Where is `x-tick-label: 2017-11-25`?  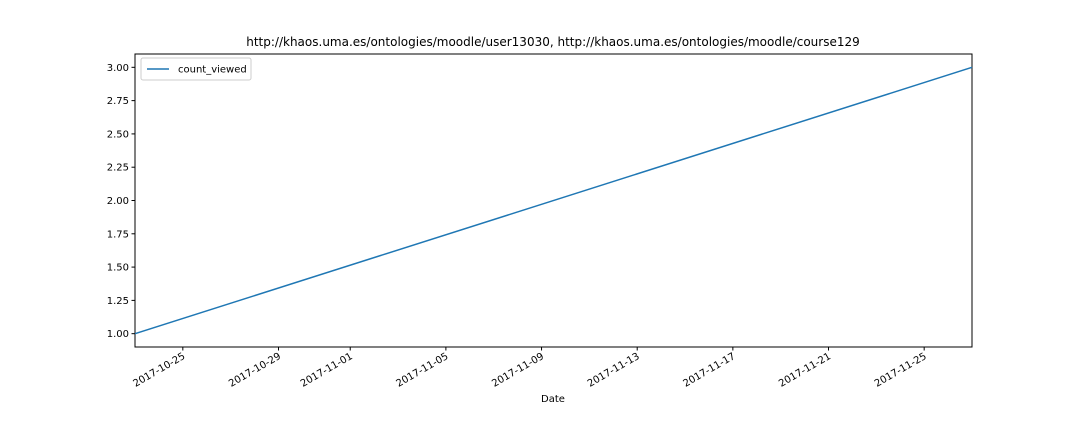
x-tick-label: 2017-11-25 is located at coordinates (901, 370).